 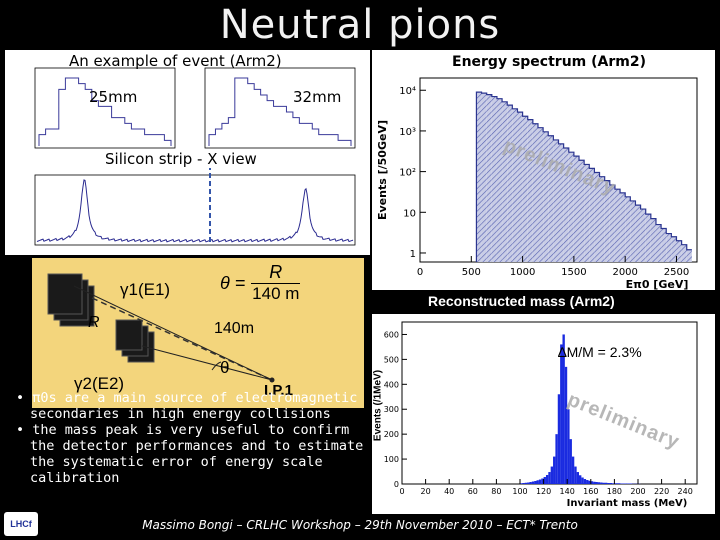 I want to click on label-32mm: 32mm, so click(x=317, y=97).